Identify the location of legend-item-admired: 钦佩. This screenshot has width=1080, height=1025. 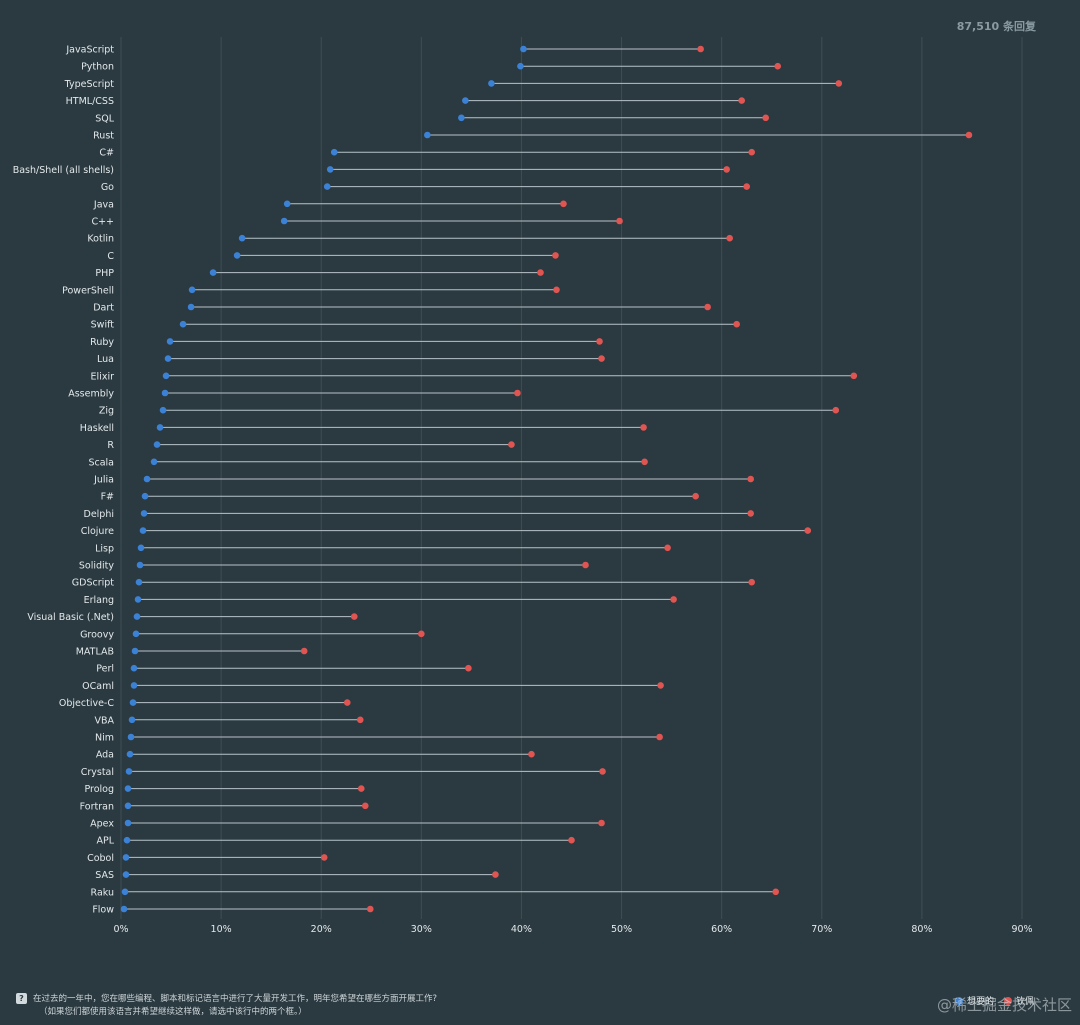
(1019, 1000).